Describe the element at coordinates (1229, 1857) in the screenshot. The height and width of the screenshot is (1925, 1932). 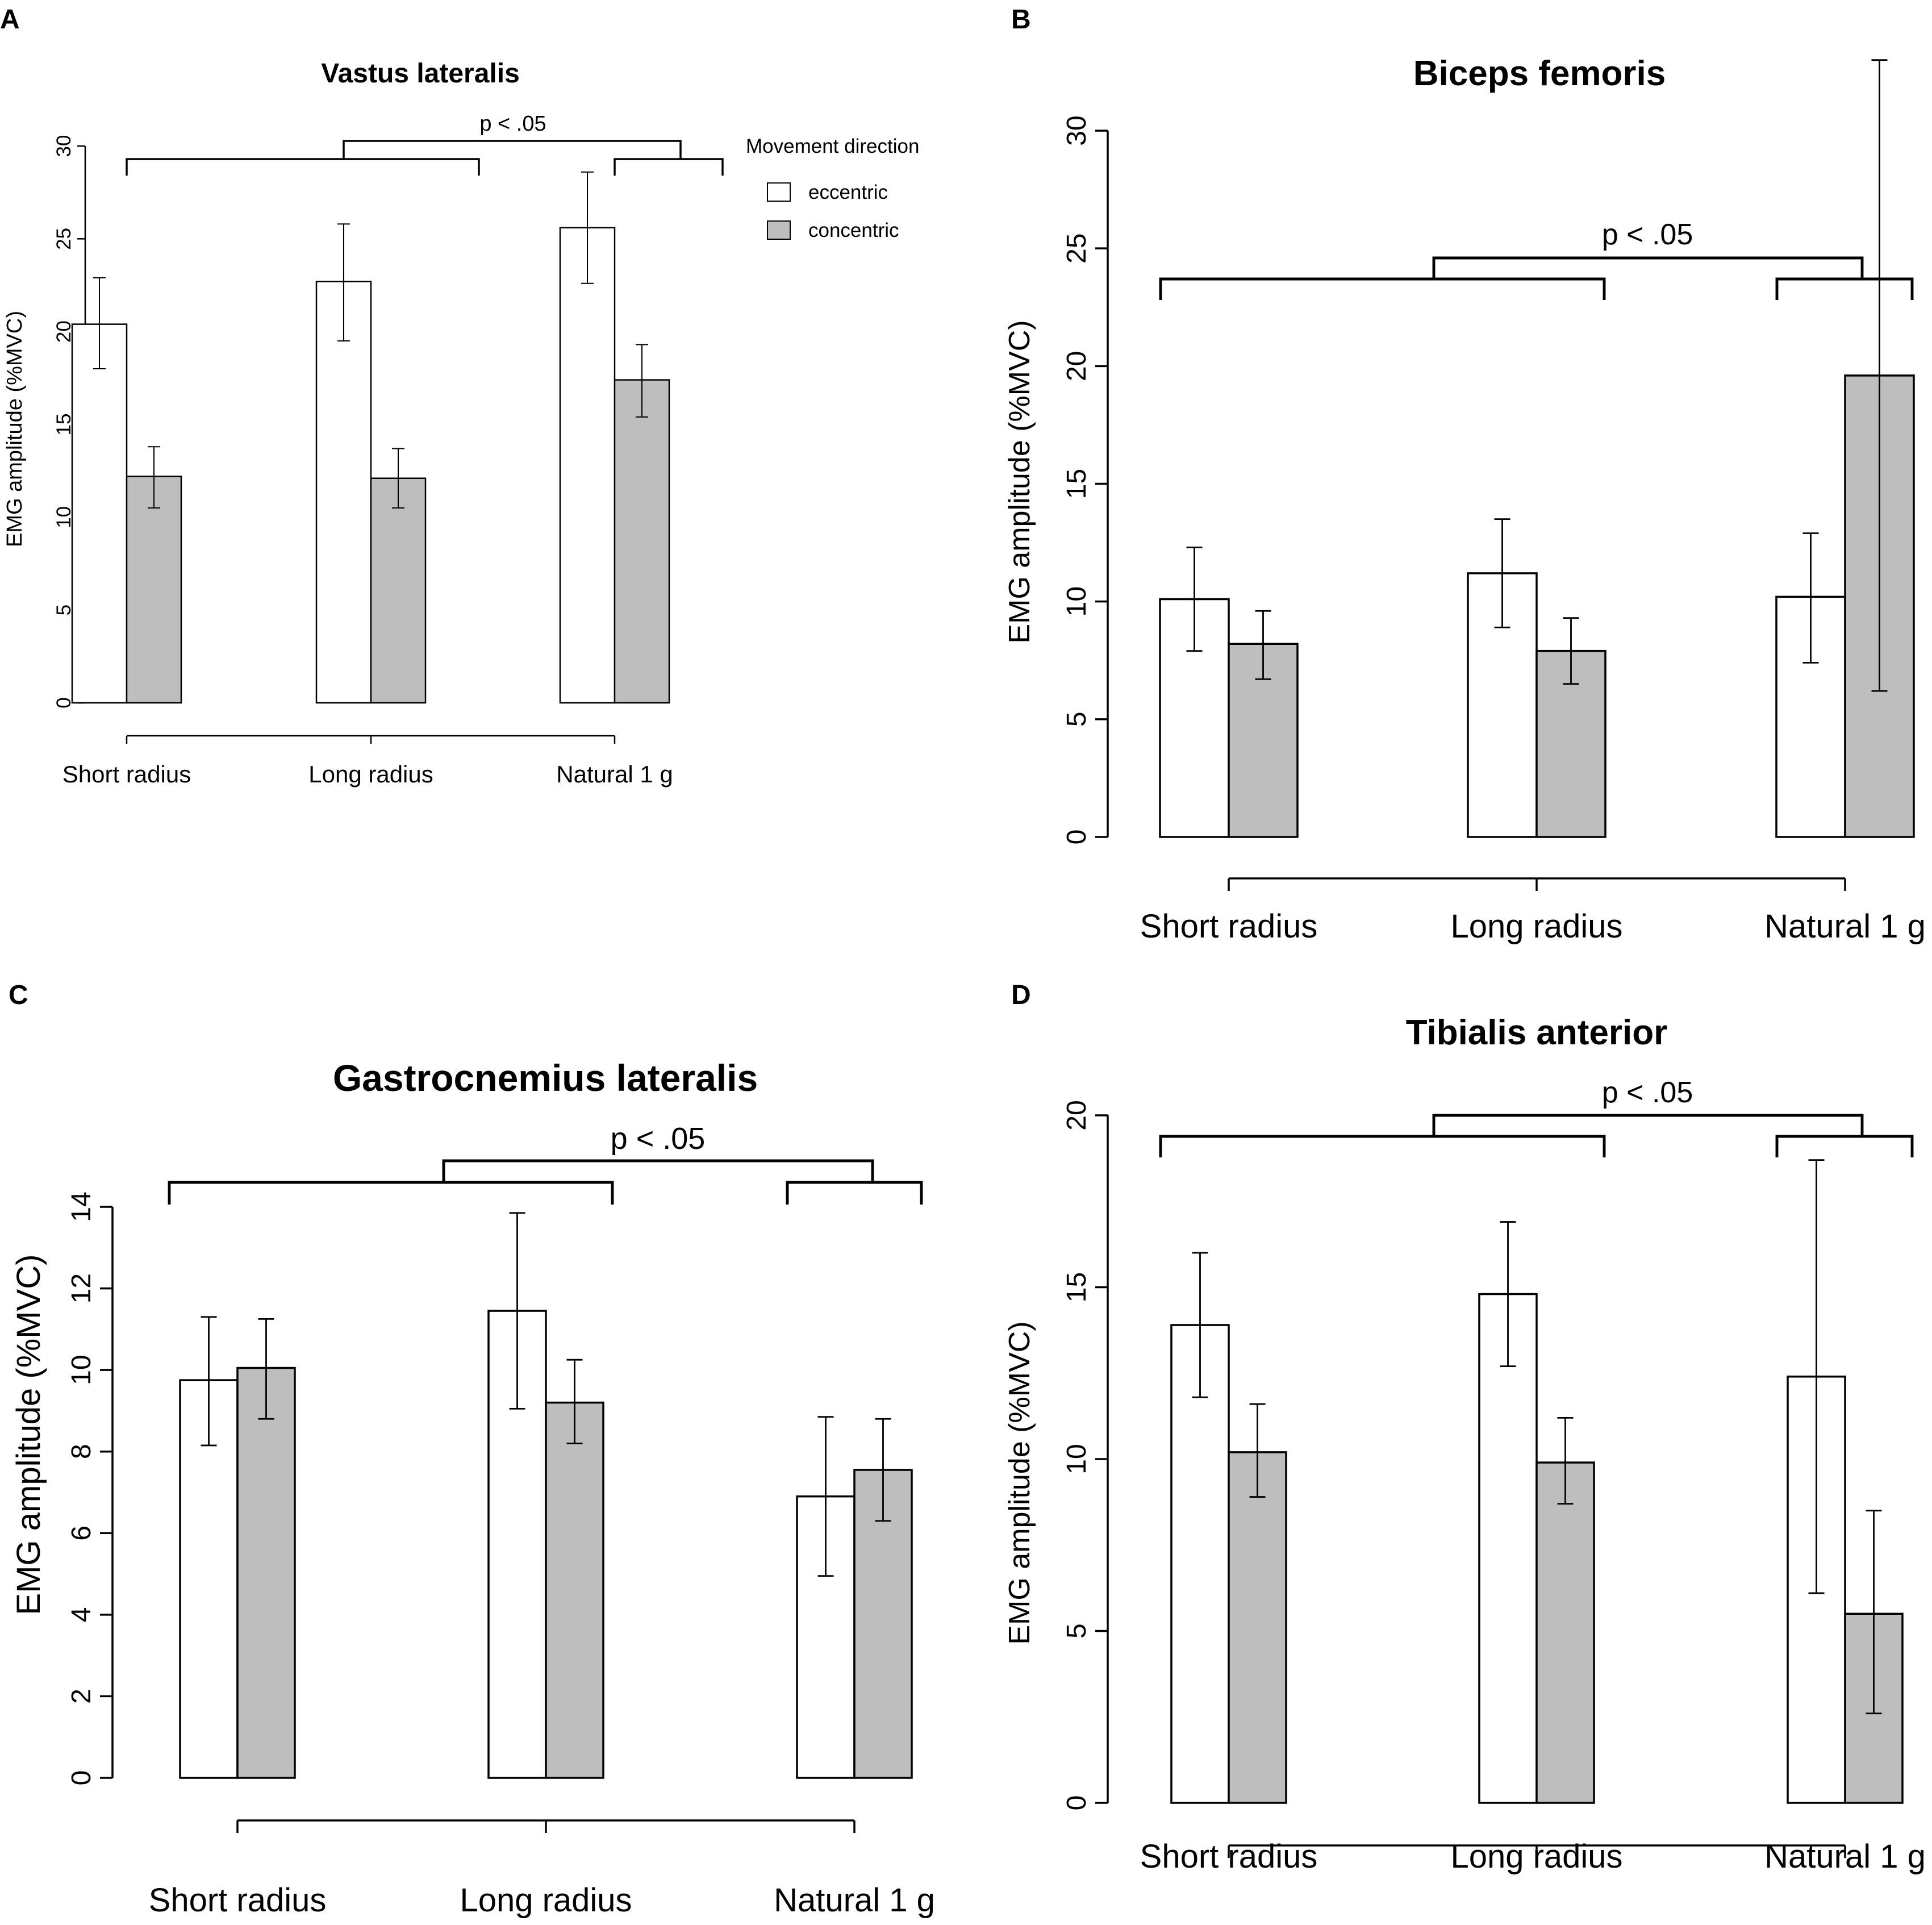
I see `panel-d-x-tick-label: Short radius` at that location.